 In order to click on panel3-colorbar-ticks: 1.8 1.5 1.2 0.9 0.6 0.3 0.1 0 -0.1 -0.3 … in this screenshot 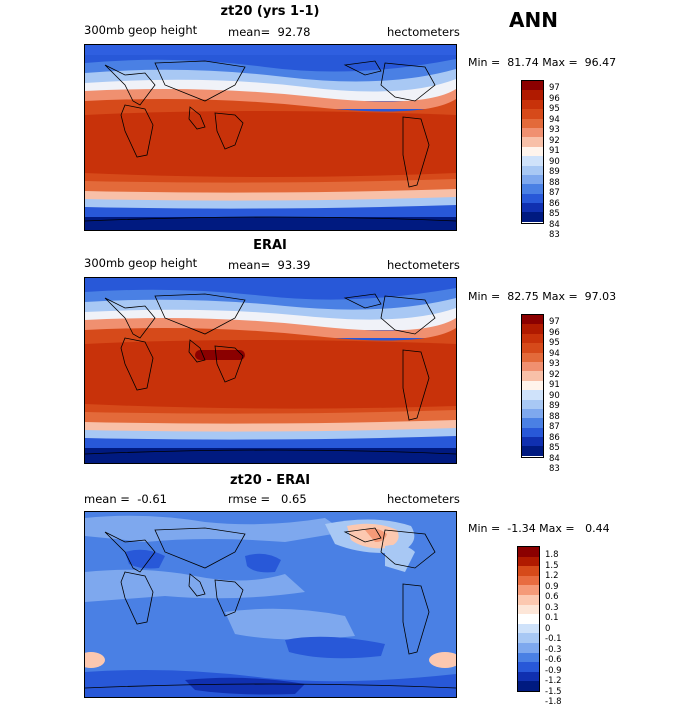, I will do `click(553, 629)`.